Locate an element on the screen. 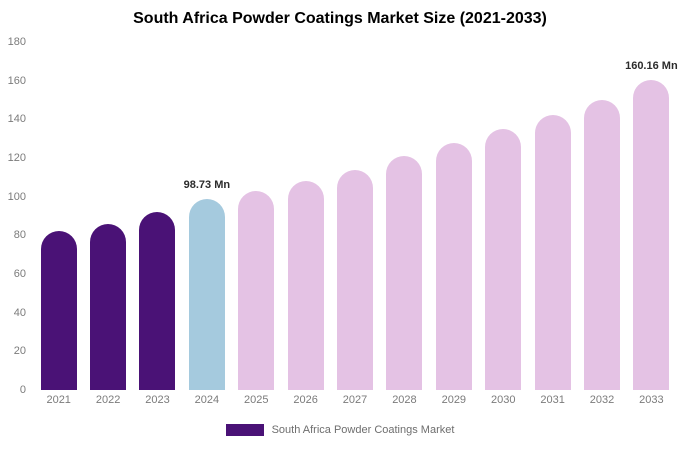  x-tick-label: 2030 is located at coordinates (503, 400).